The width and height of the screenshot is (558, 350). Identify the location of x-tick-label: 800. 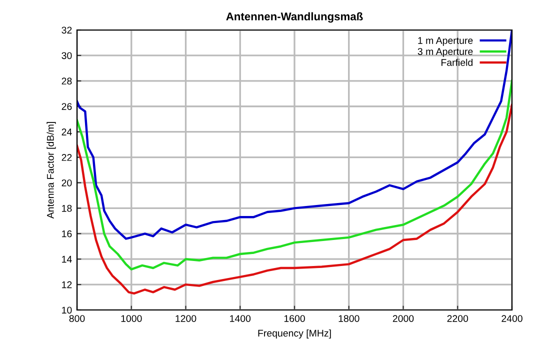
(77, 318).